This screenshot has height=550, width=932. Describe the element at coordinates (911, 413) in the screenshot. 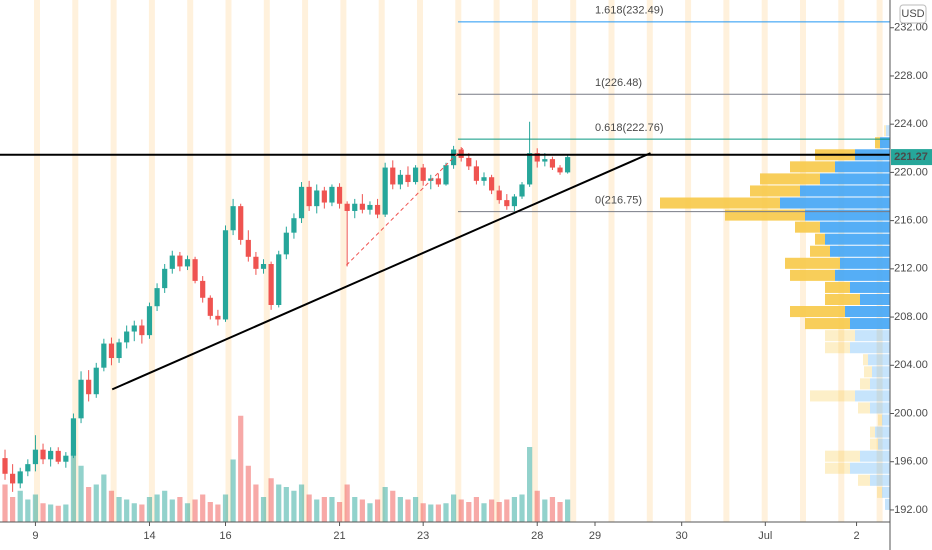

I see `y-tick-label: 200.00` at that location.